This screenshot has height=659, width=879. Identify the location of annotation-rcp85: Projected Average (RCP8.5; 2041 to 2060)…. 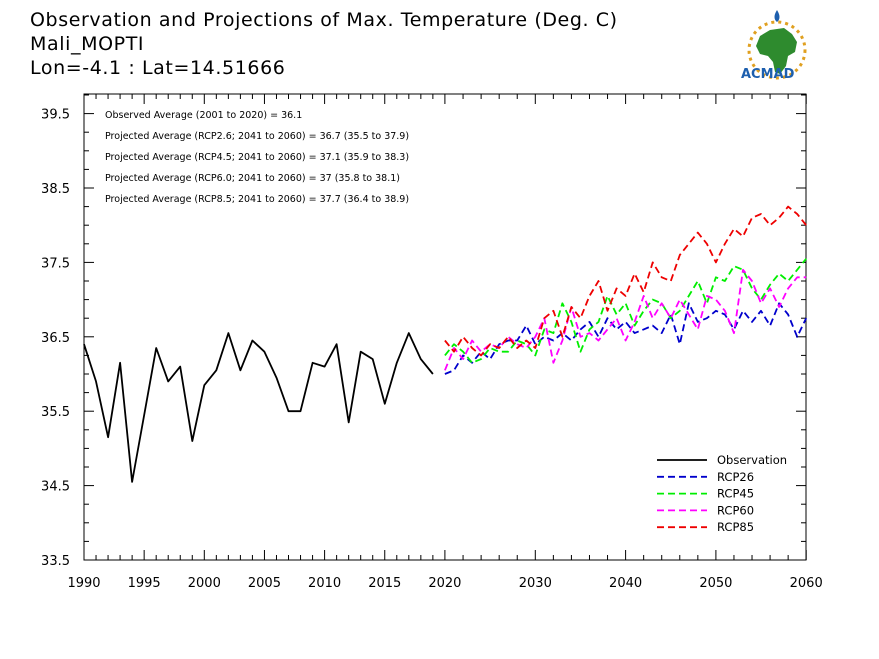
(257, 199).